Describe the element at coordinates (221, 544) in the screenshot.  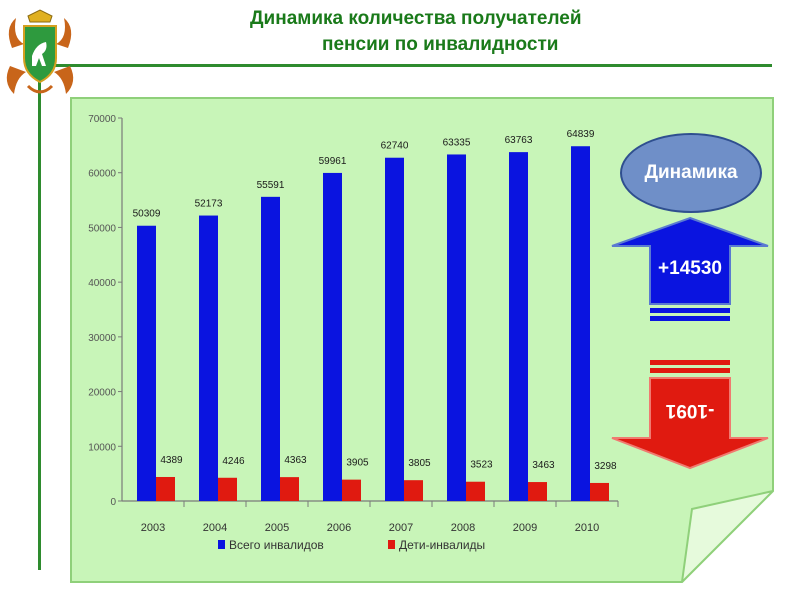
I see `legend-swatch-total` at that location.